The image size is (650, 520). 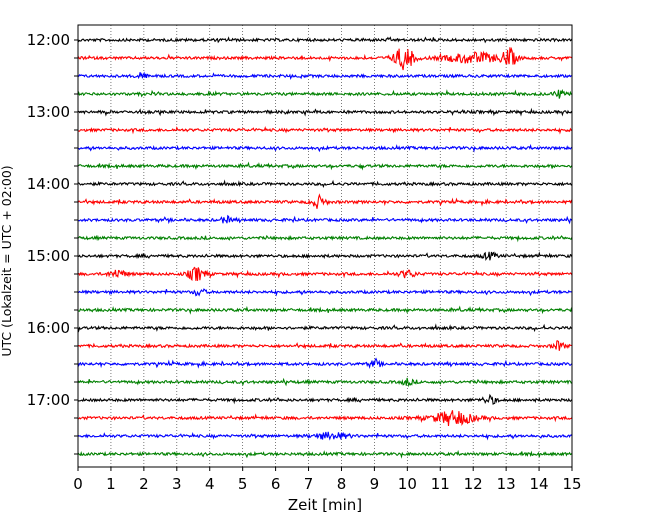 What do you see at coordinates (327, 480) in the screenshot?
I see `x-axis-ticks: 0 1 2 3 4 5 6 7 8 9 10 11 12 13 14 15` at bounding box center [327, 480].